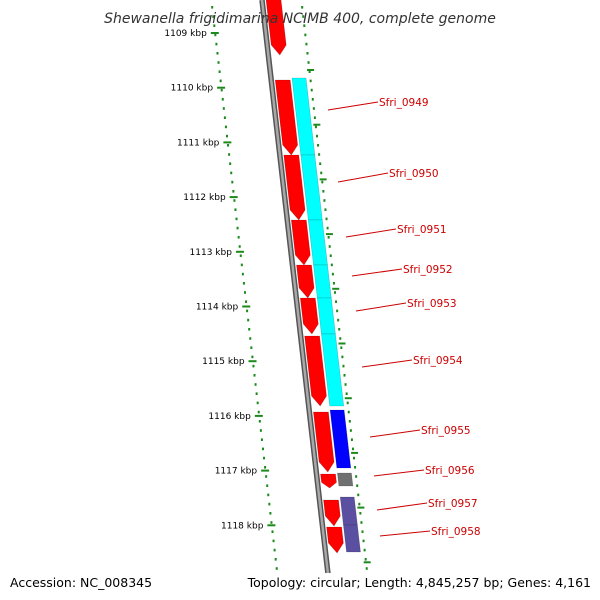 This screenshot has width=600, height=600. Describe the element at coordinates (438, 361) in the screenshot. I see `gene-label-sfri_0954: Sfri_0954` at that location.